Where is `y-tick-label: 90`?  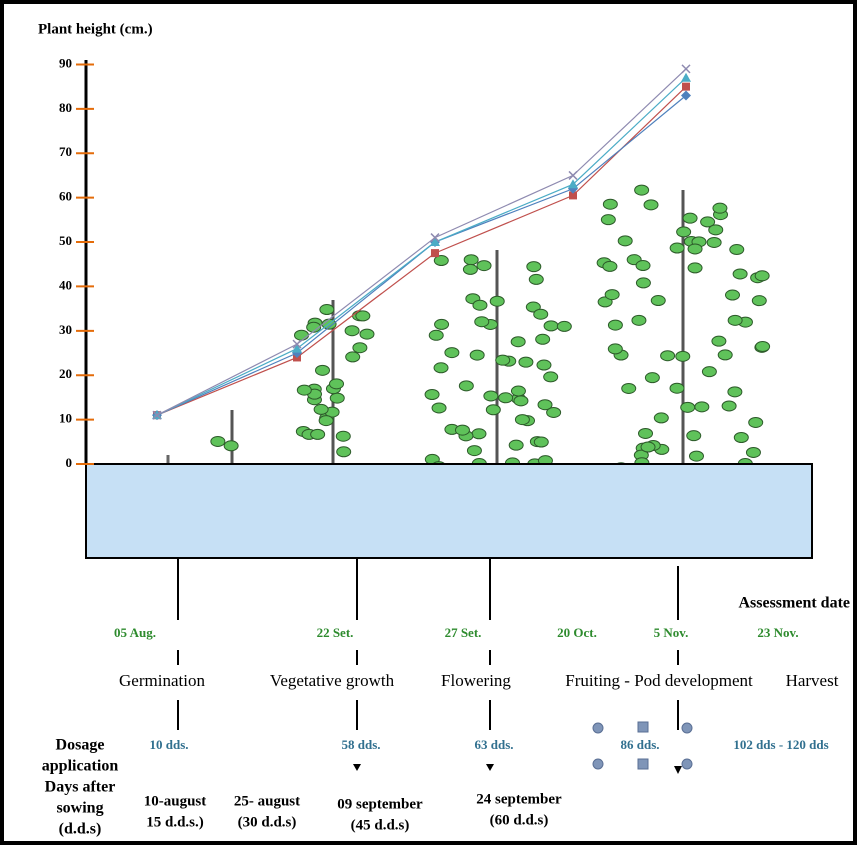
y-tick-label: 90 is located at coordinates (65, 62).